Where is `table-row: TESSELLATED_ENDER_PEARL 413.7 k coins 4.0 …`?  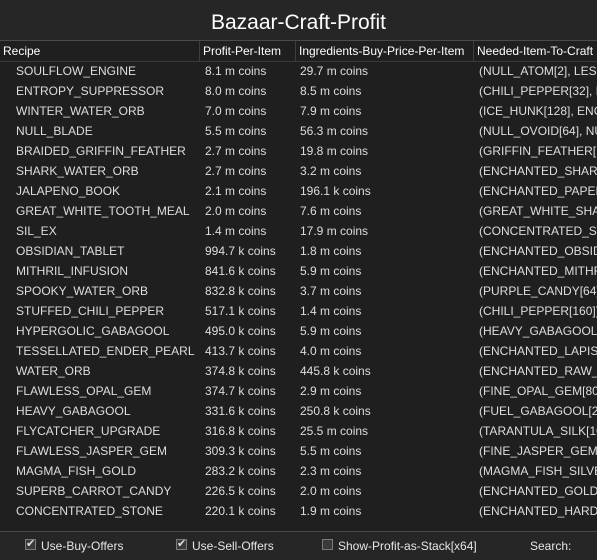
table-row: TESSELLATED_ENDER_PEARL 413.7 k coins 4.0 … is located at coordinates (298, 351).